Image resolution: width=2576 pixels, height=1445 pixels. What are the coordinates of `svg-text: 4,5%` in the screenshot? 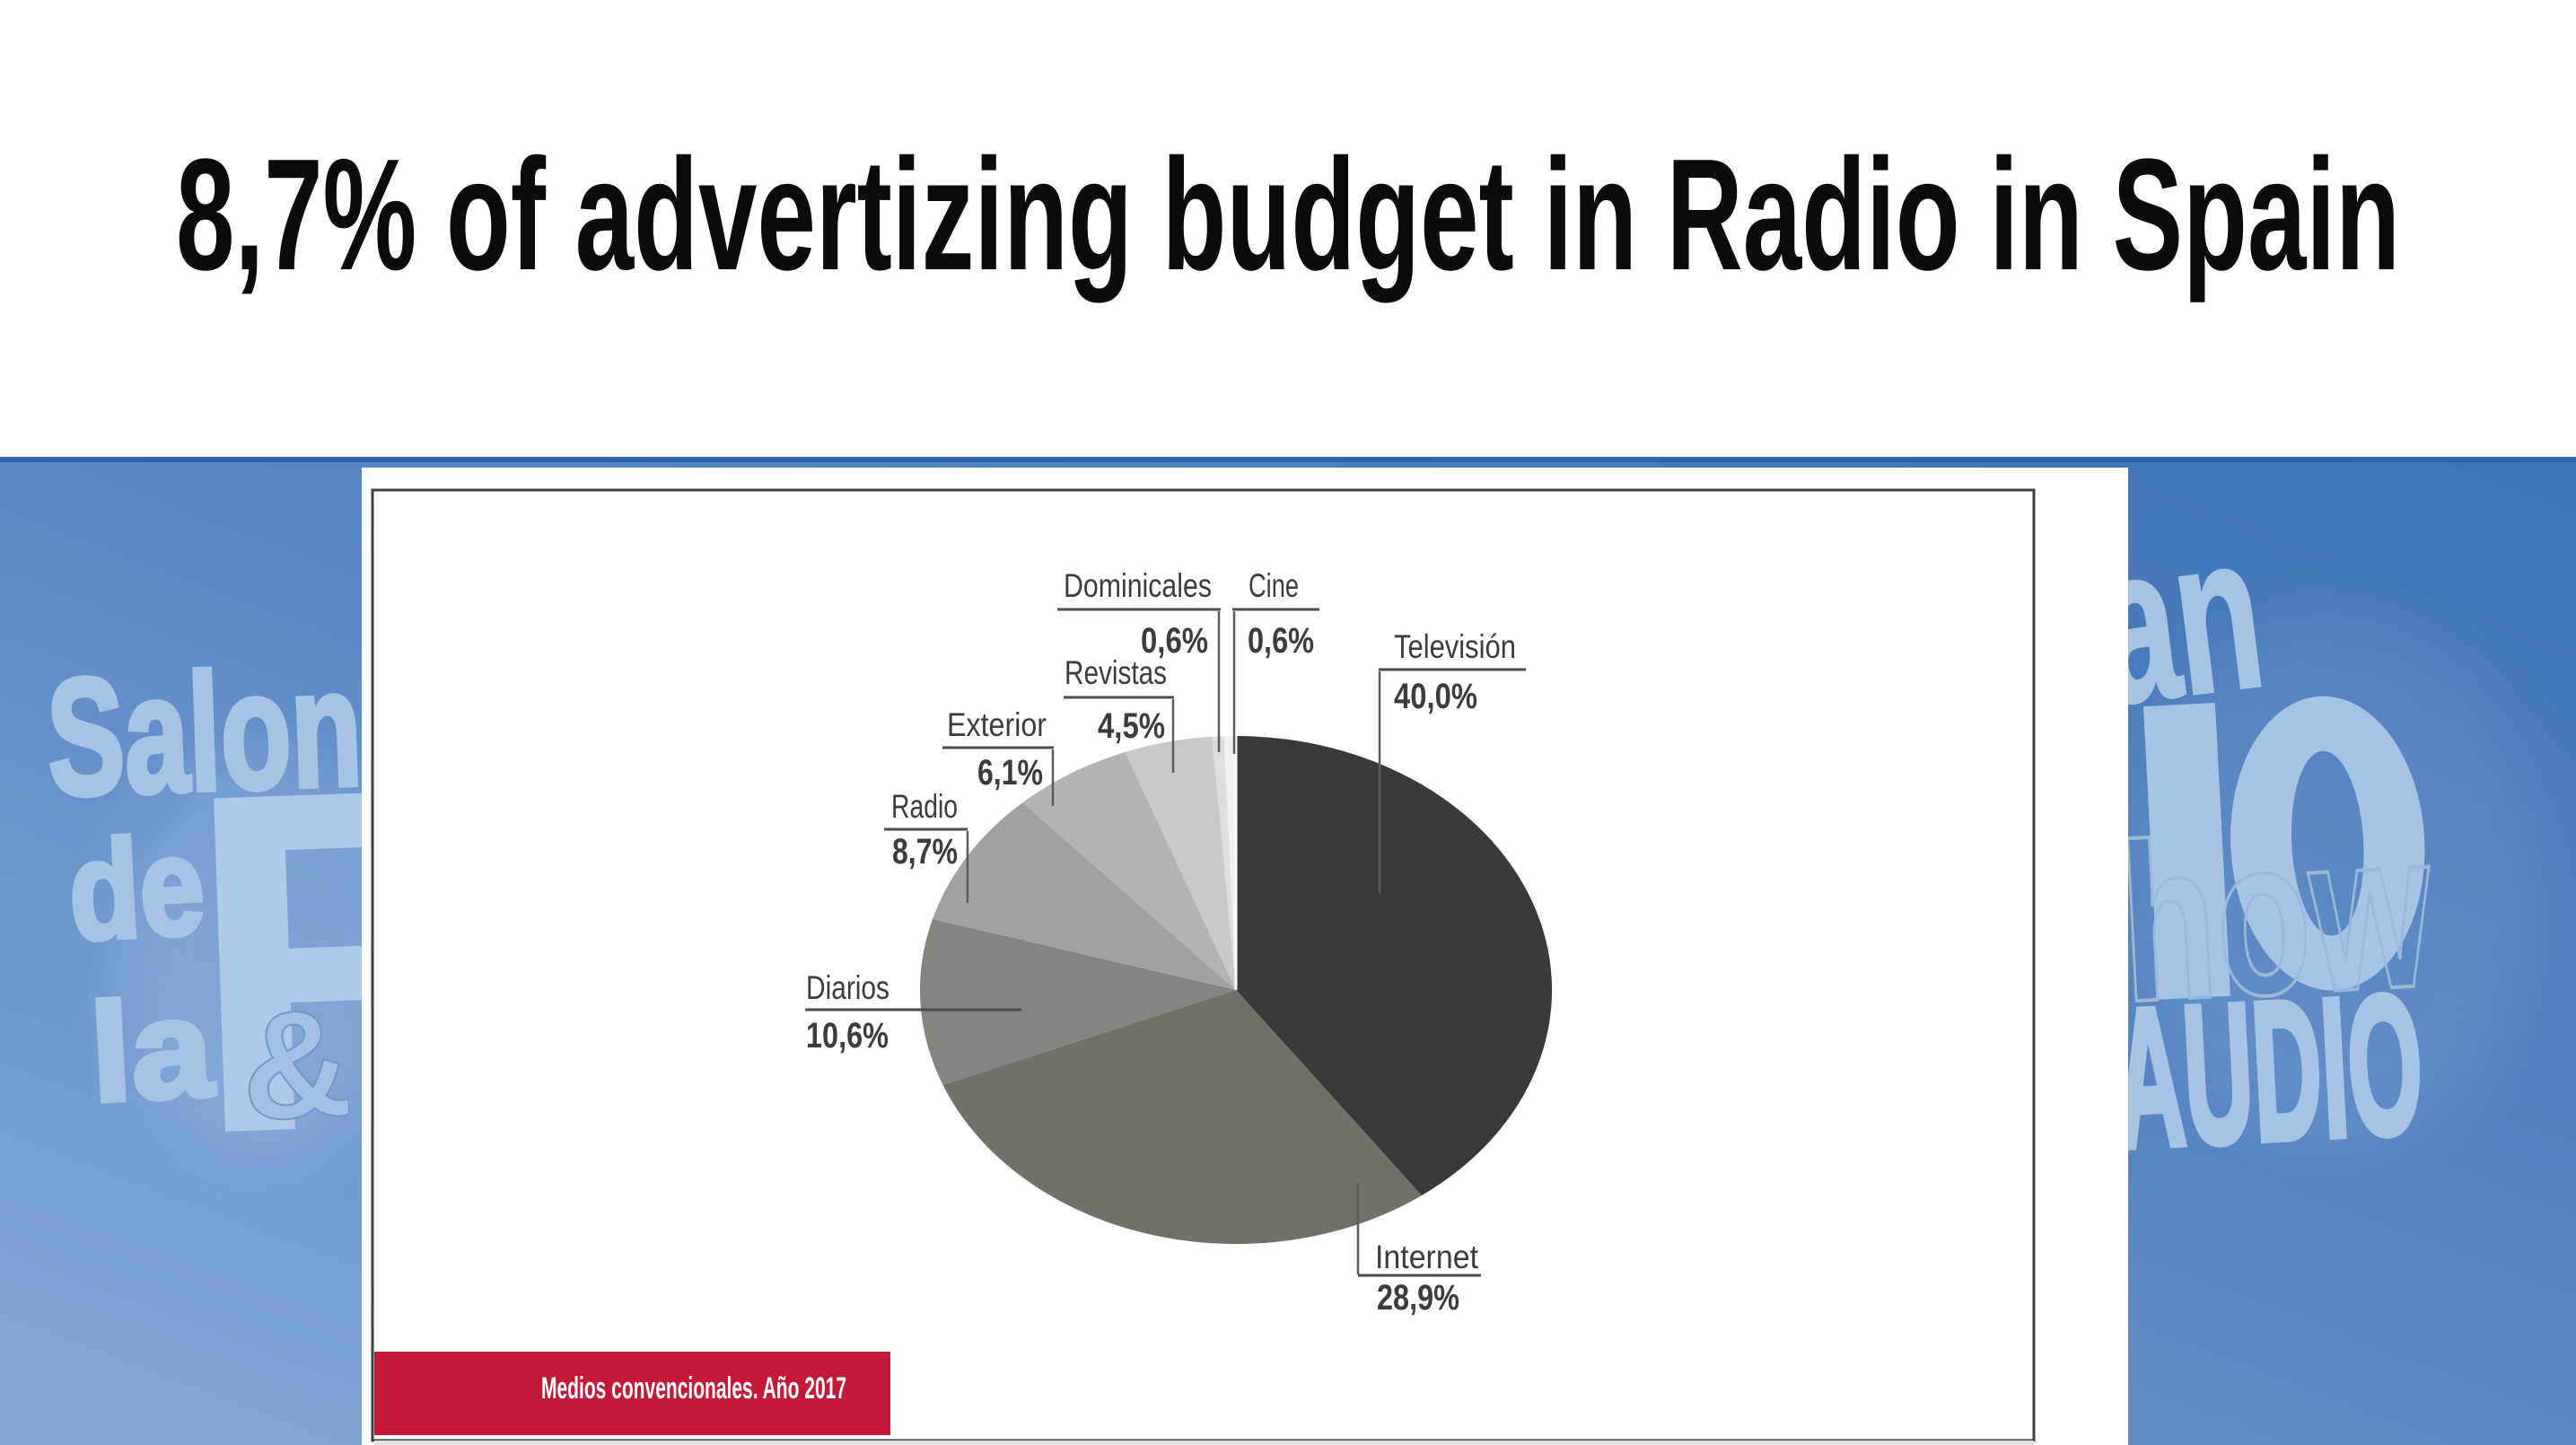 It's located at (1131, 726).